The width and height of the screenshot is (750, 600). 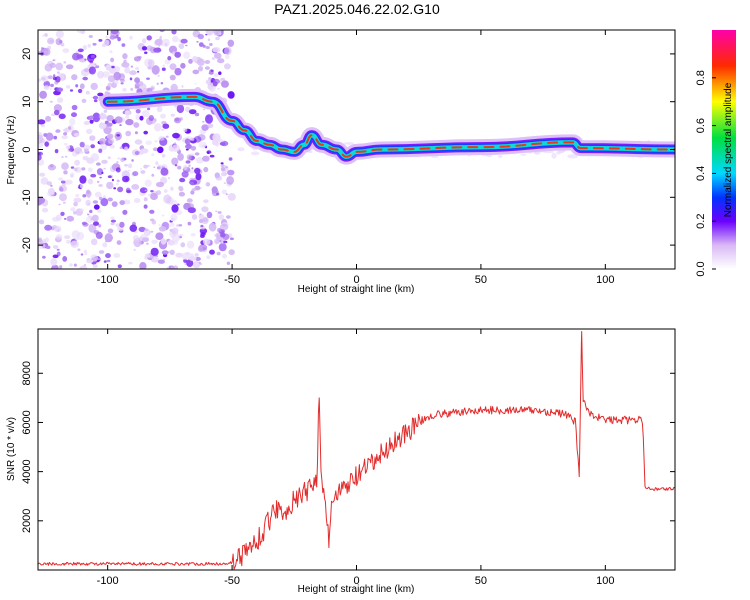 What do you see at coordinates (357, 9) in the screenshot?
I see `figure-title: PAZ1.2025.046.22.02.G10` at bounding box center [357, 9].